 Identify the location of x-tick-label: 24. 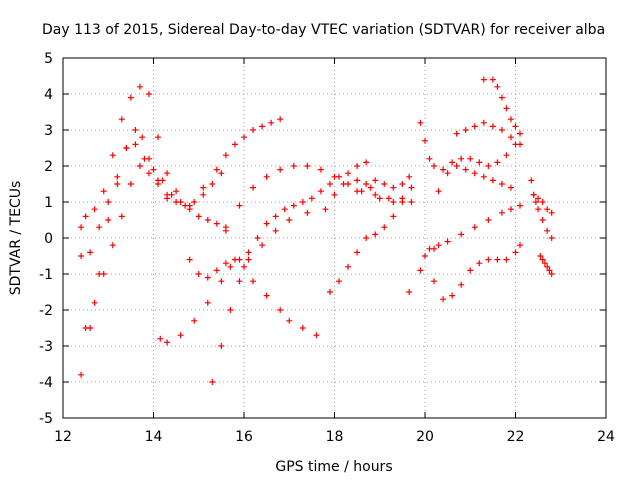
(606, 437).